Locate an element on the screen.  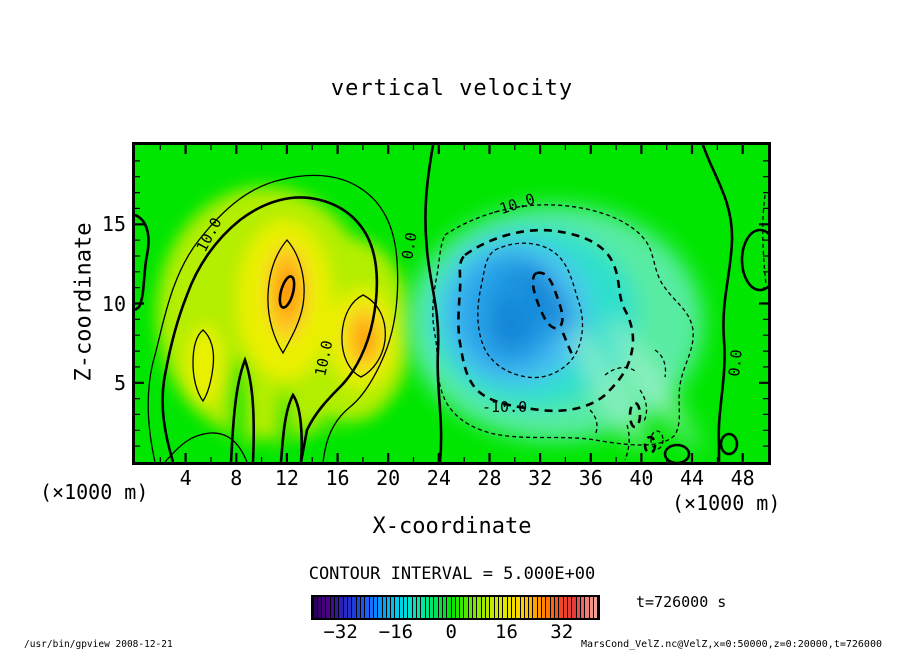
x-tick-label: 32 is located at coordinates (540, 478).